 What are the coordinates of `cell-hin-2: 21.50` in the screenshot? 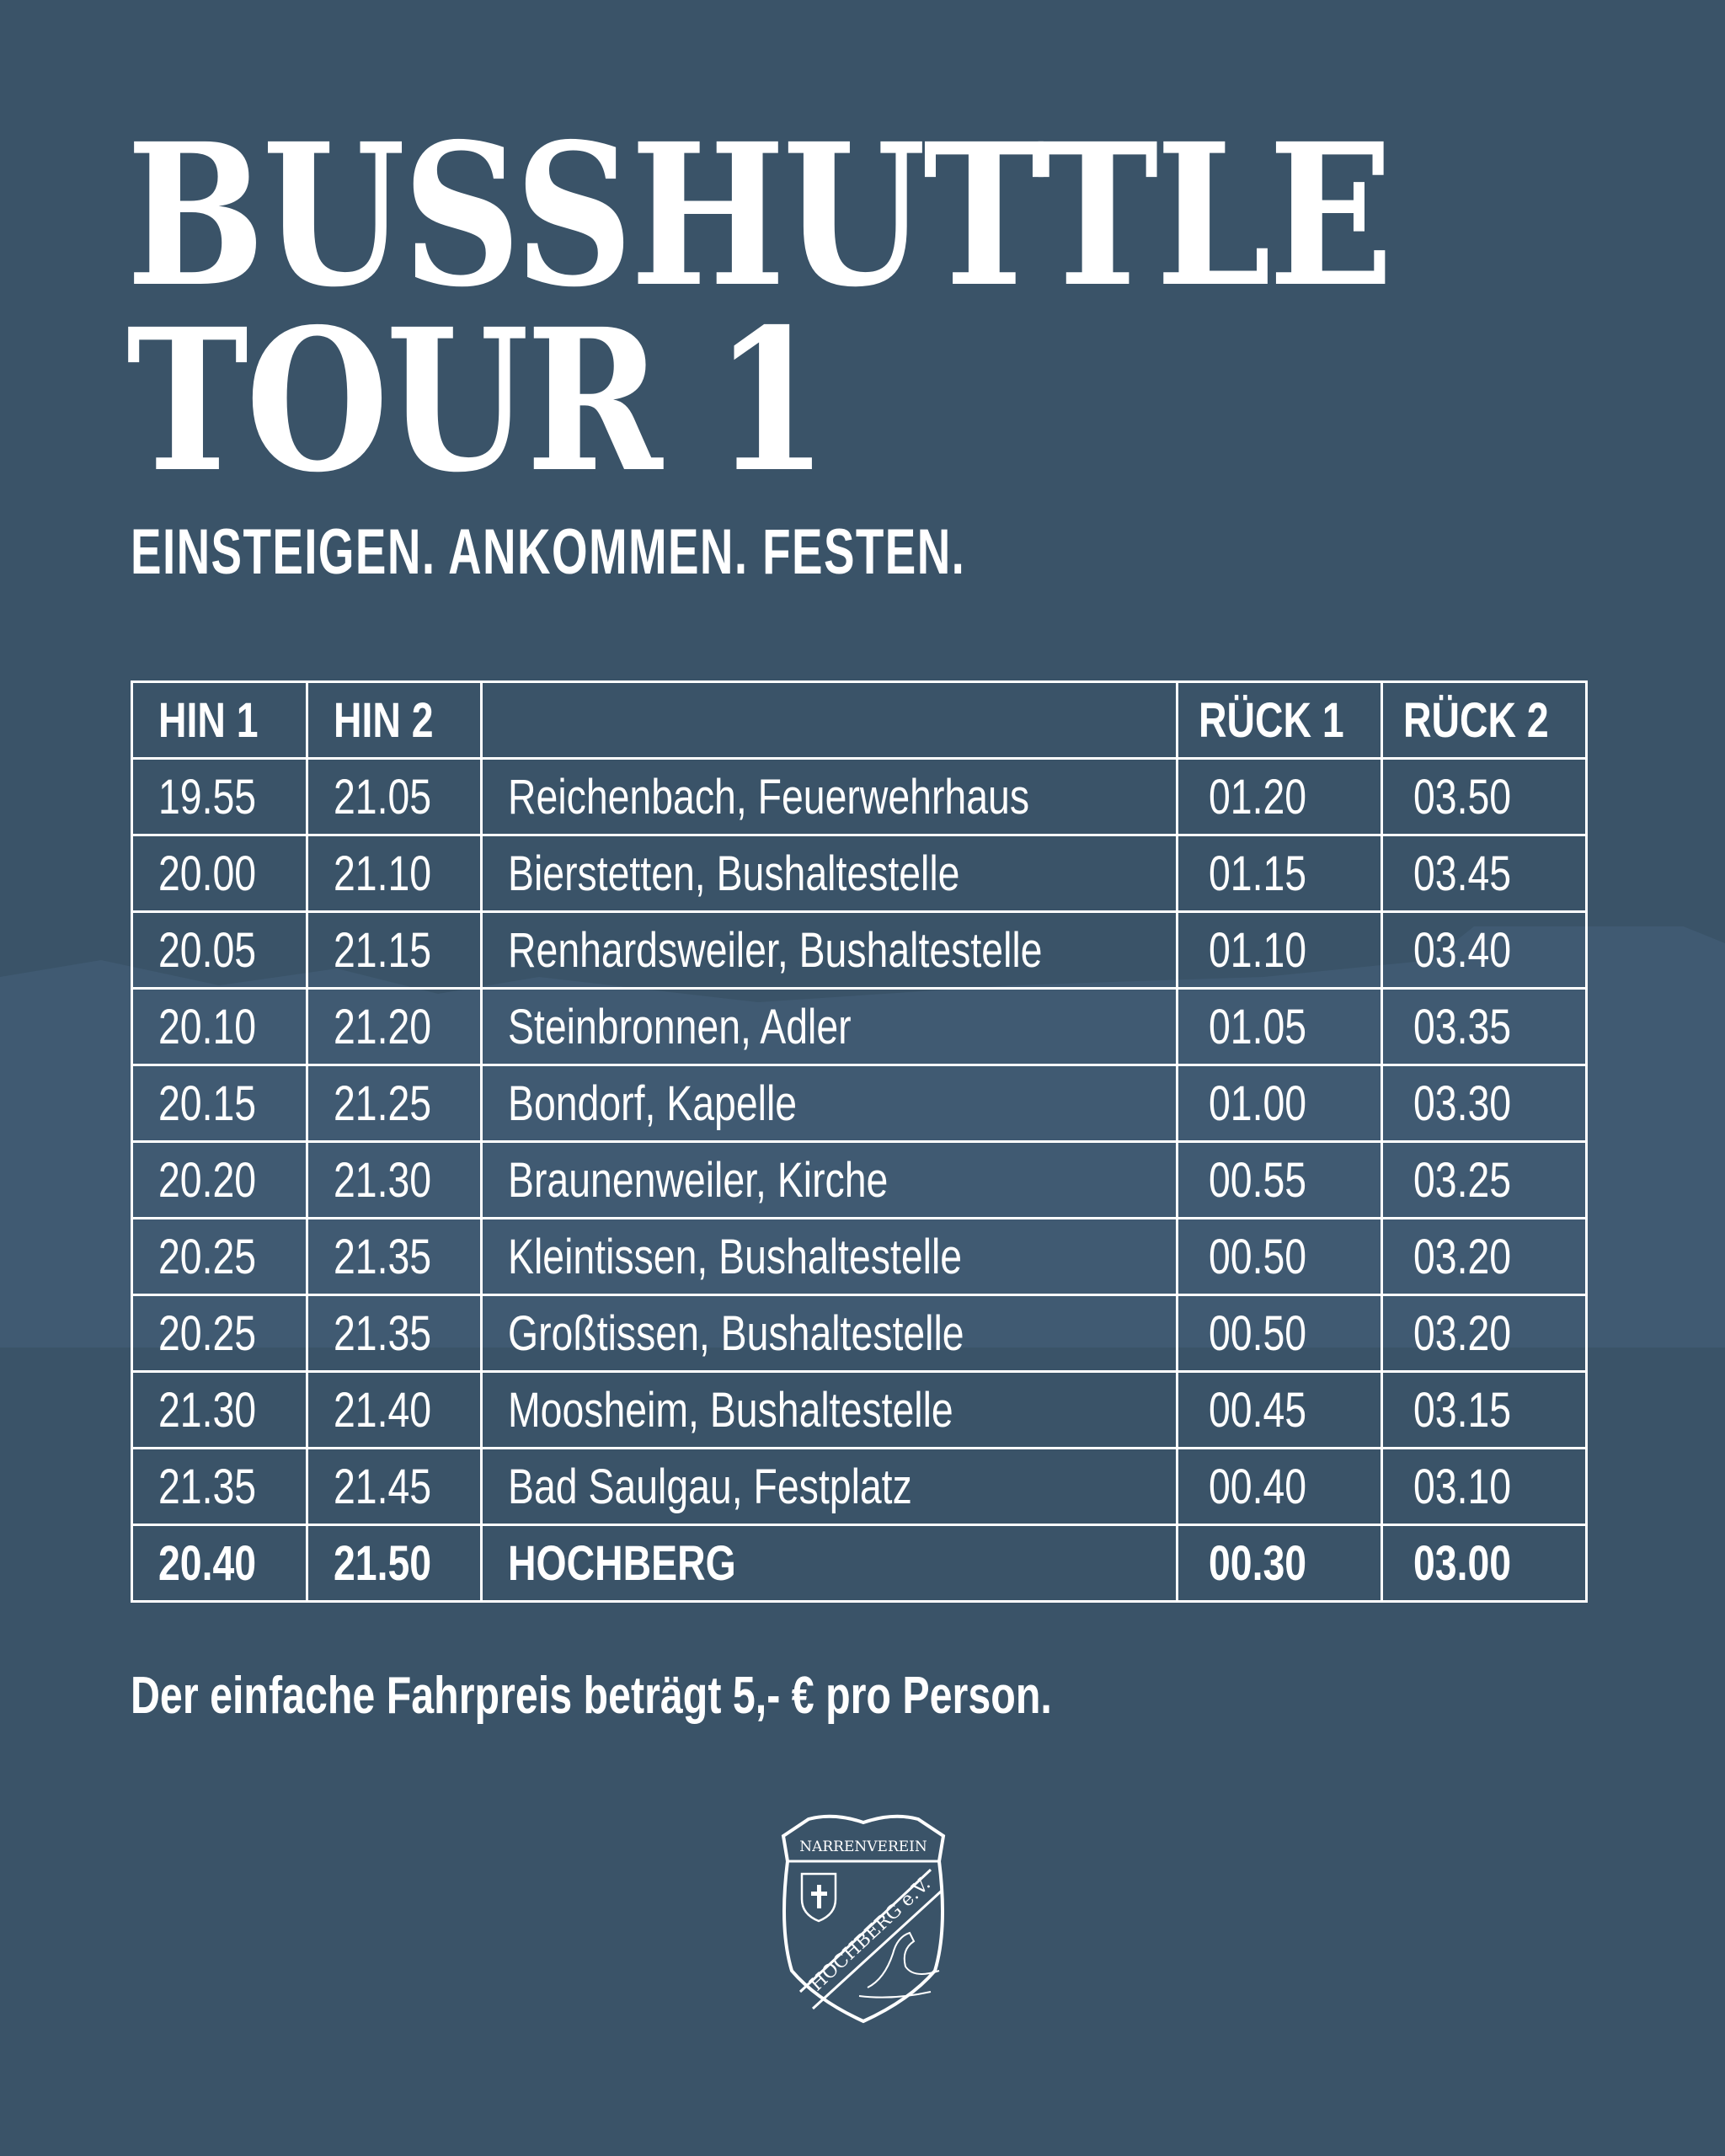 It's located at (394, 1563).